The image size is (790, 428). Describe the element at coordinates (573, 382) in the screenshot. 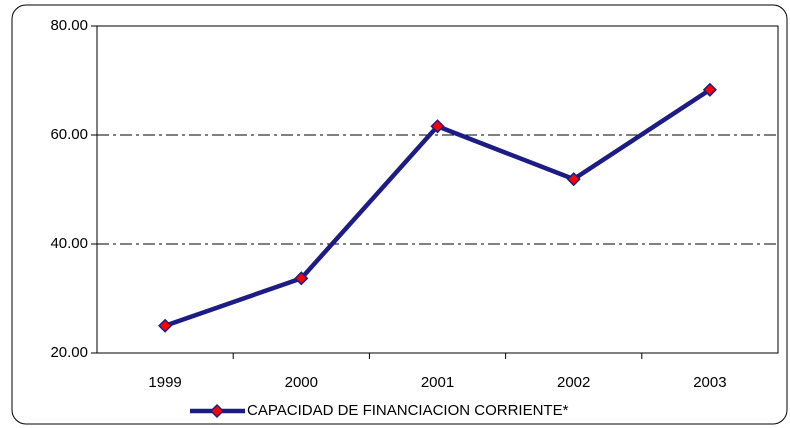

I see `x-tick-label: 2002` at that location.